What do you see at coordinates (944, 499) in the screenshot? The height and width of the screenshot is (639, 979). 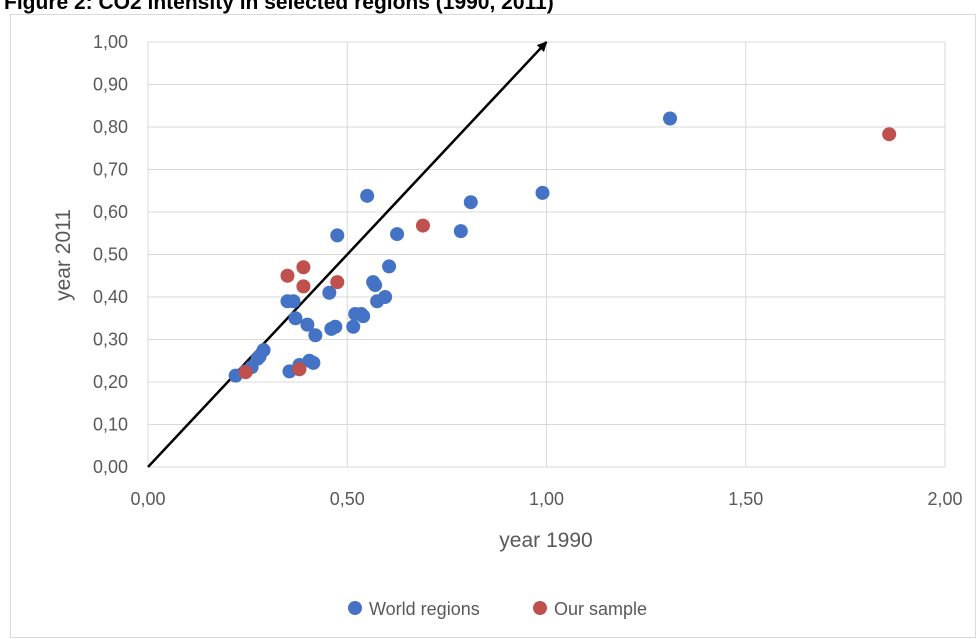 I see `x-tick-label: 2,00` at bounding box center [944, 499].